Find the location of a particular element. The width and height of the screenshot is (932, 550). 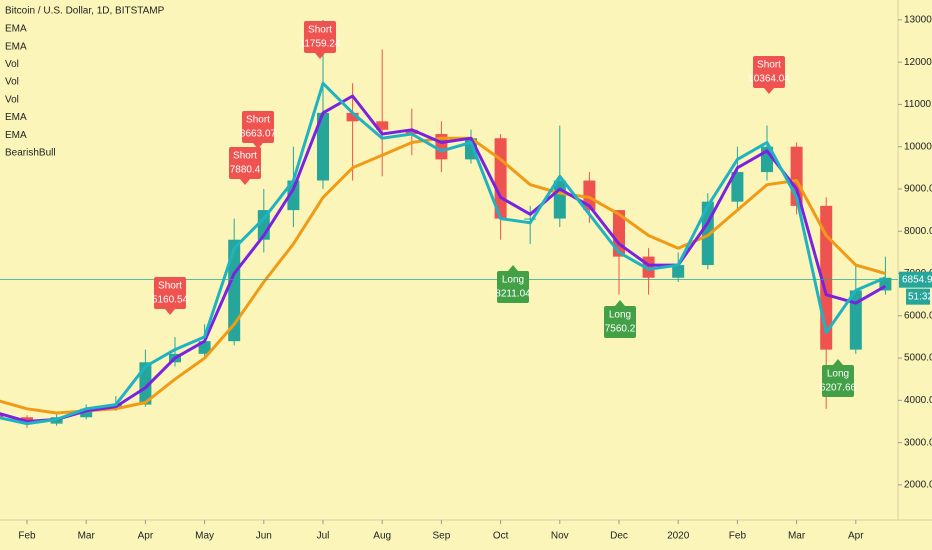

last-price-label: 6854.98 is located at coordinates (917, 279).